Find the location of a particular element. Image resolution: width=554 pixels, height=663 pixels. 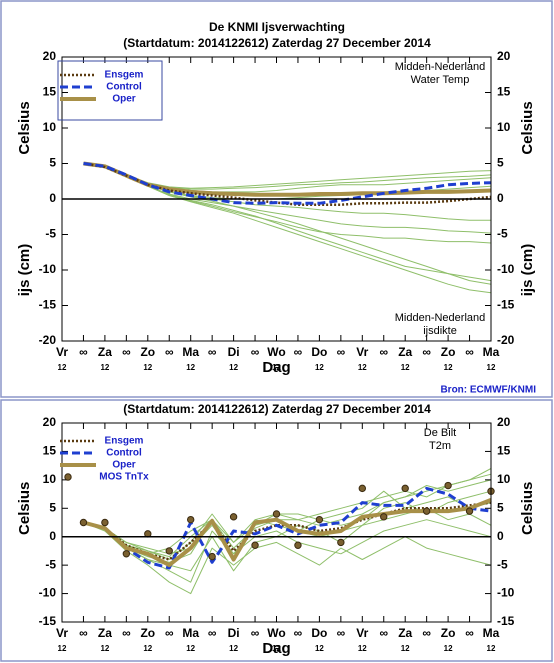

annotation: ijsdikte is located at coordinates (440, 331).